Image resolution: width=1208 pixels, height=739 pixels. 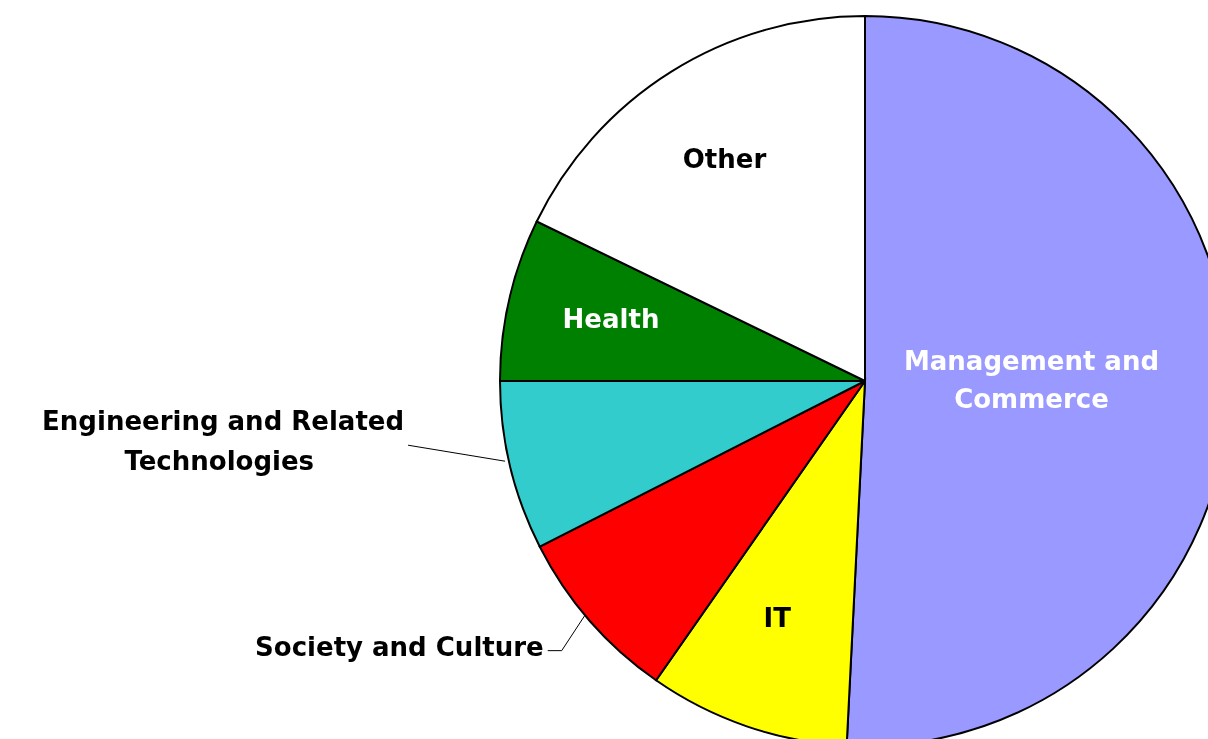 I want to click on slice-label: IT, so click(x=777, y=617).